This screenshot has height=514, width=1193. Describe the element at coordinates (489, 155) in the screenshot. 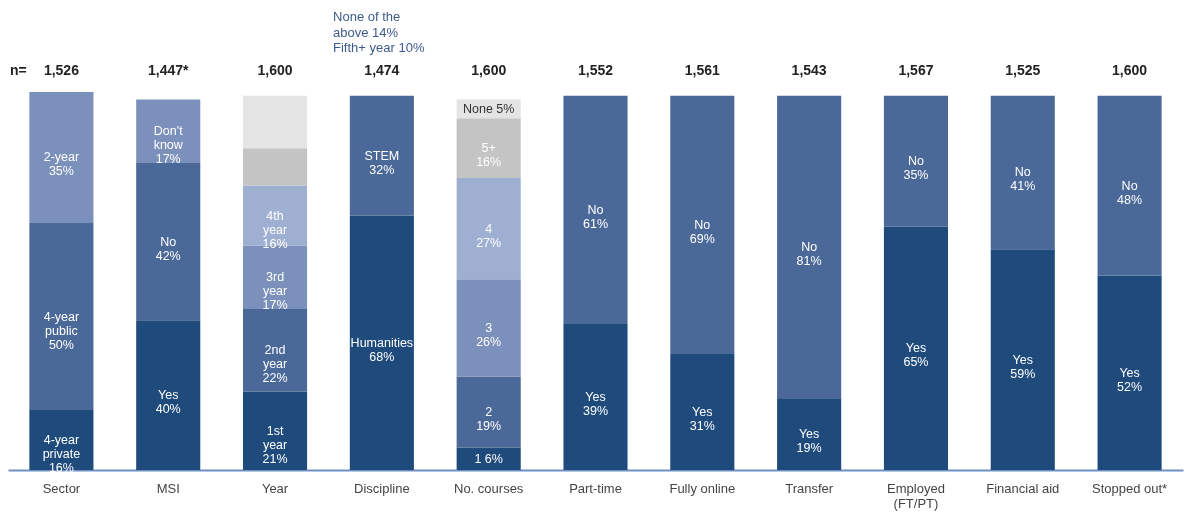

I see `data-label: 5+ 16%` at that location.